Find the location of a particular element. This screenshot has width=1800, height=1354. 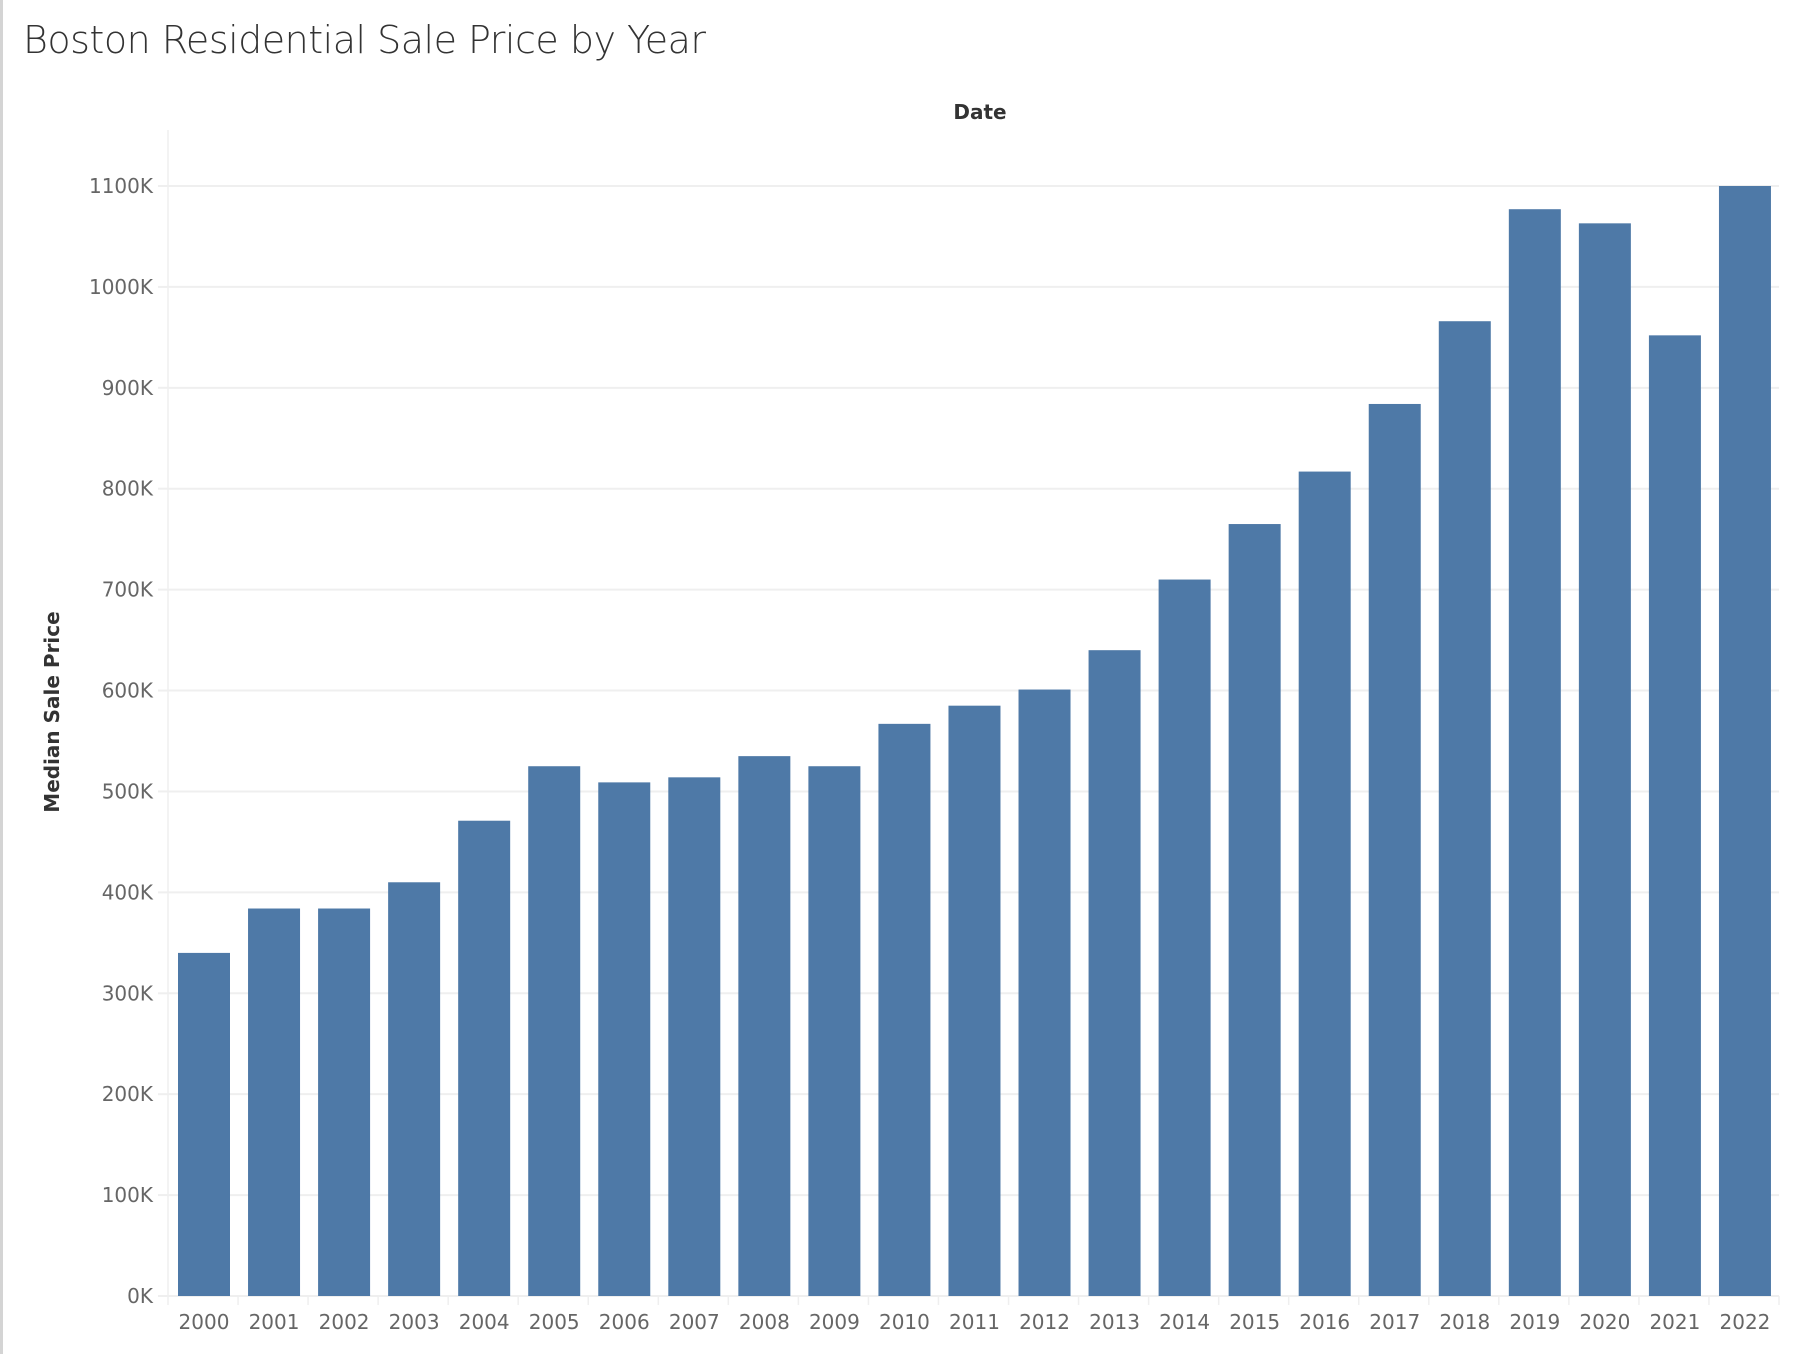

x-tick-label: 2013 is located at coordinates (1114, 1322).